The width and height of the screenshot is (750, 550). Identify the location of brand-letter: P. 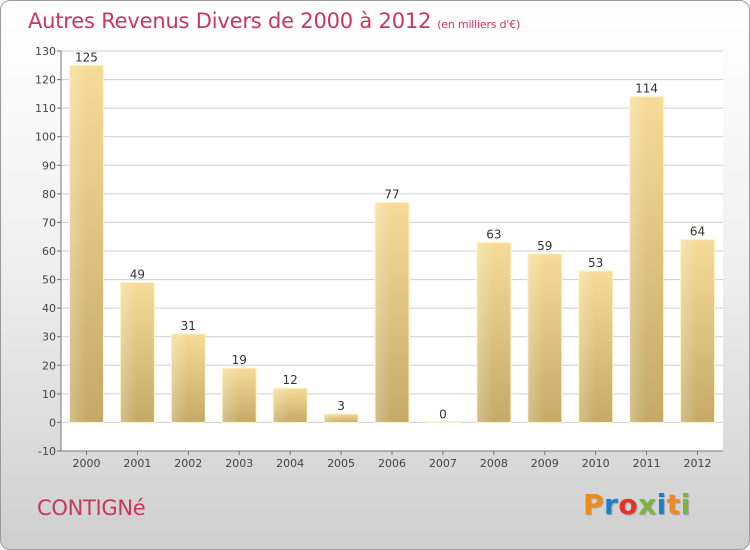
(594, 504).